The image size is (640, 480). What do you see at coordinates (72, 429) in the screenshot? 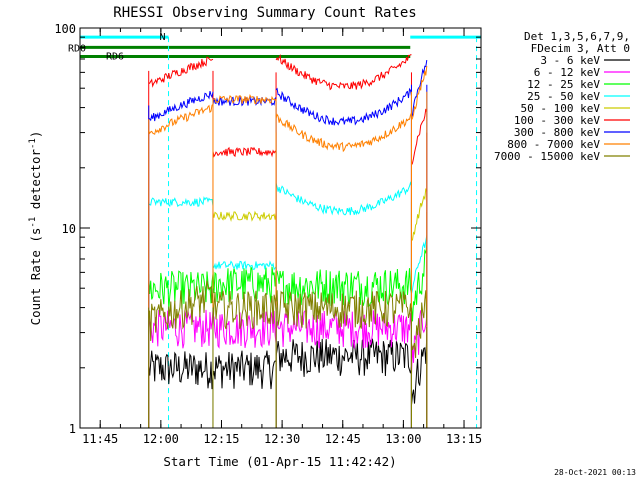
I see `y-tick-label: 1` at bounding box center [72, 429].